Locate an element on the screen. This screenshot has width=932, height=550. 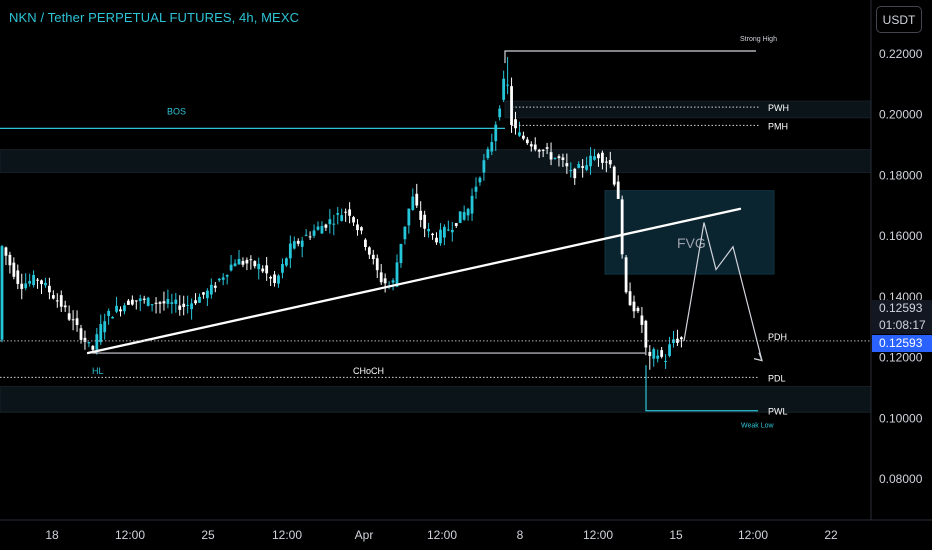
time-tick-label: 22 is located at coordinates (831, 535).